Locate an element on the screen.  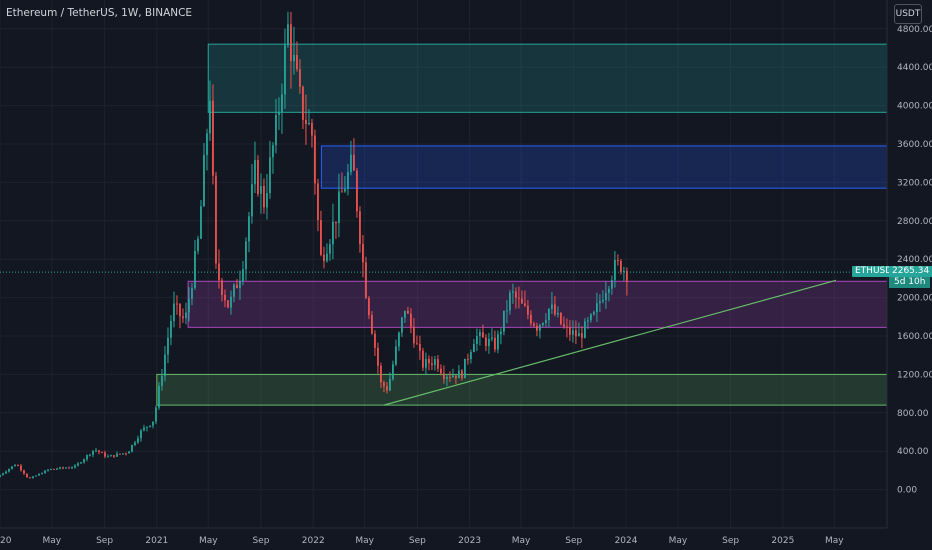
last-price-label: 2265.34 is located at coordinates (910, 272).